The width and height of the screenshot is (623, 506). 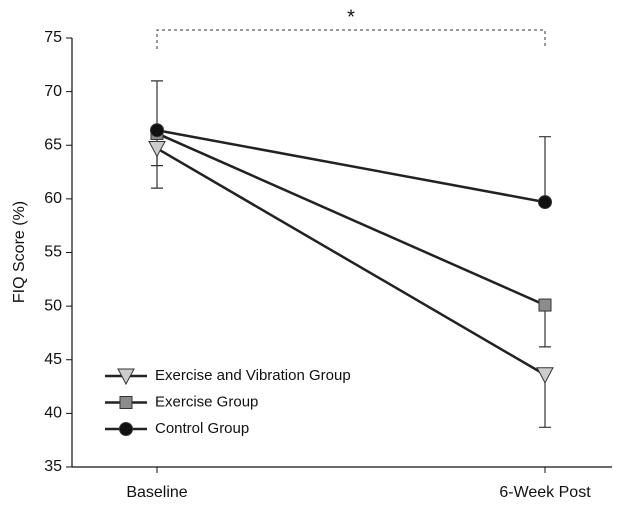 I want to click on legend-label: Control Group, so click(x=202, y=428).